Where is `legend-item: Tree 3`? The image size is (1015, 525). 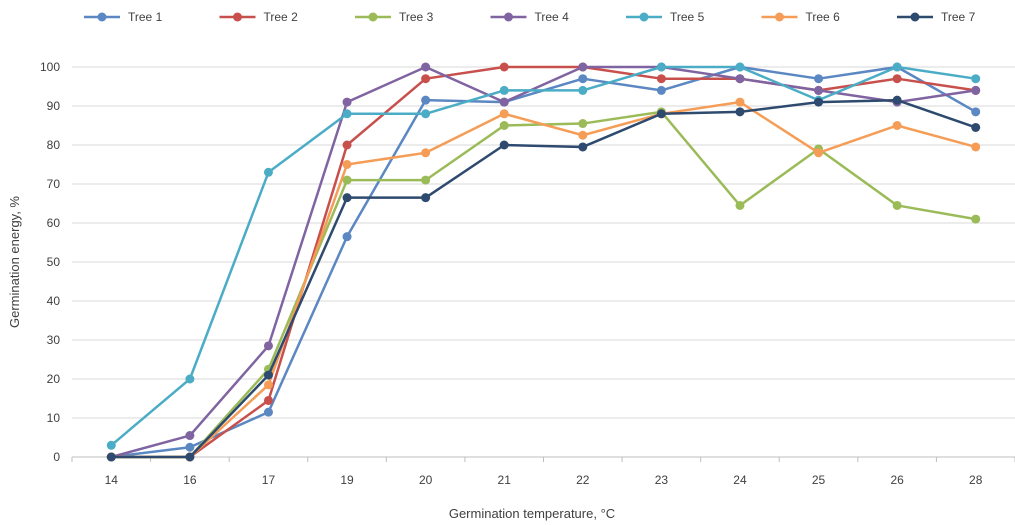 legend-item: Tree 3 is located at coordinates (394, 17).